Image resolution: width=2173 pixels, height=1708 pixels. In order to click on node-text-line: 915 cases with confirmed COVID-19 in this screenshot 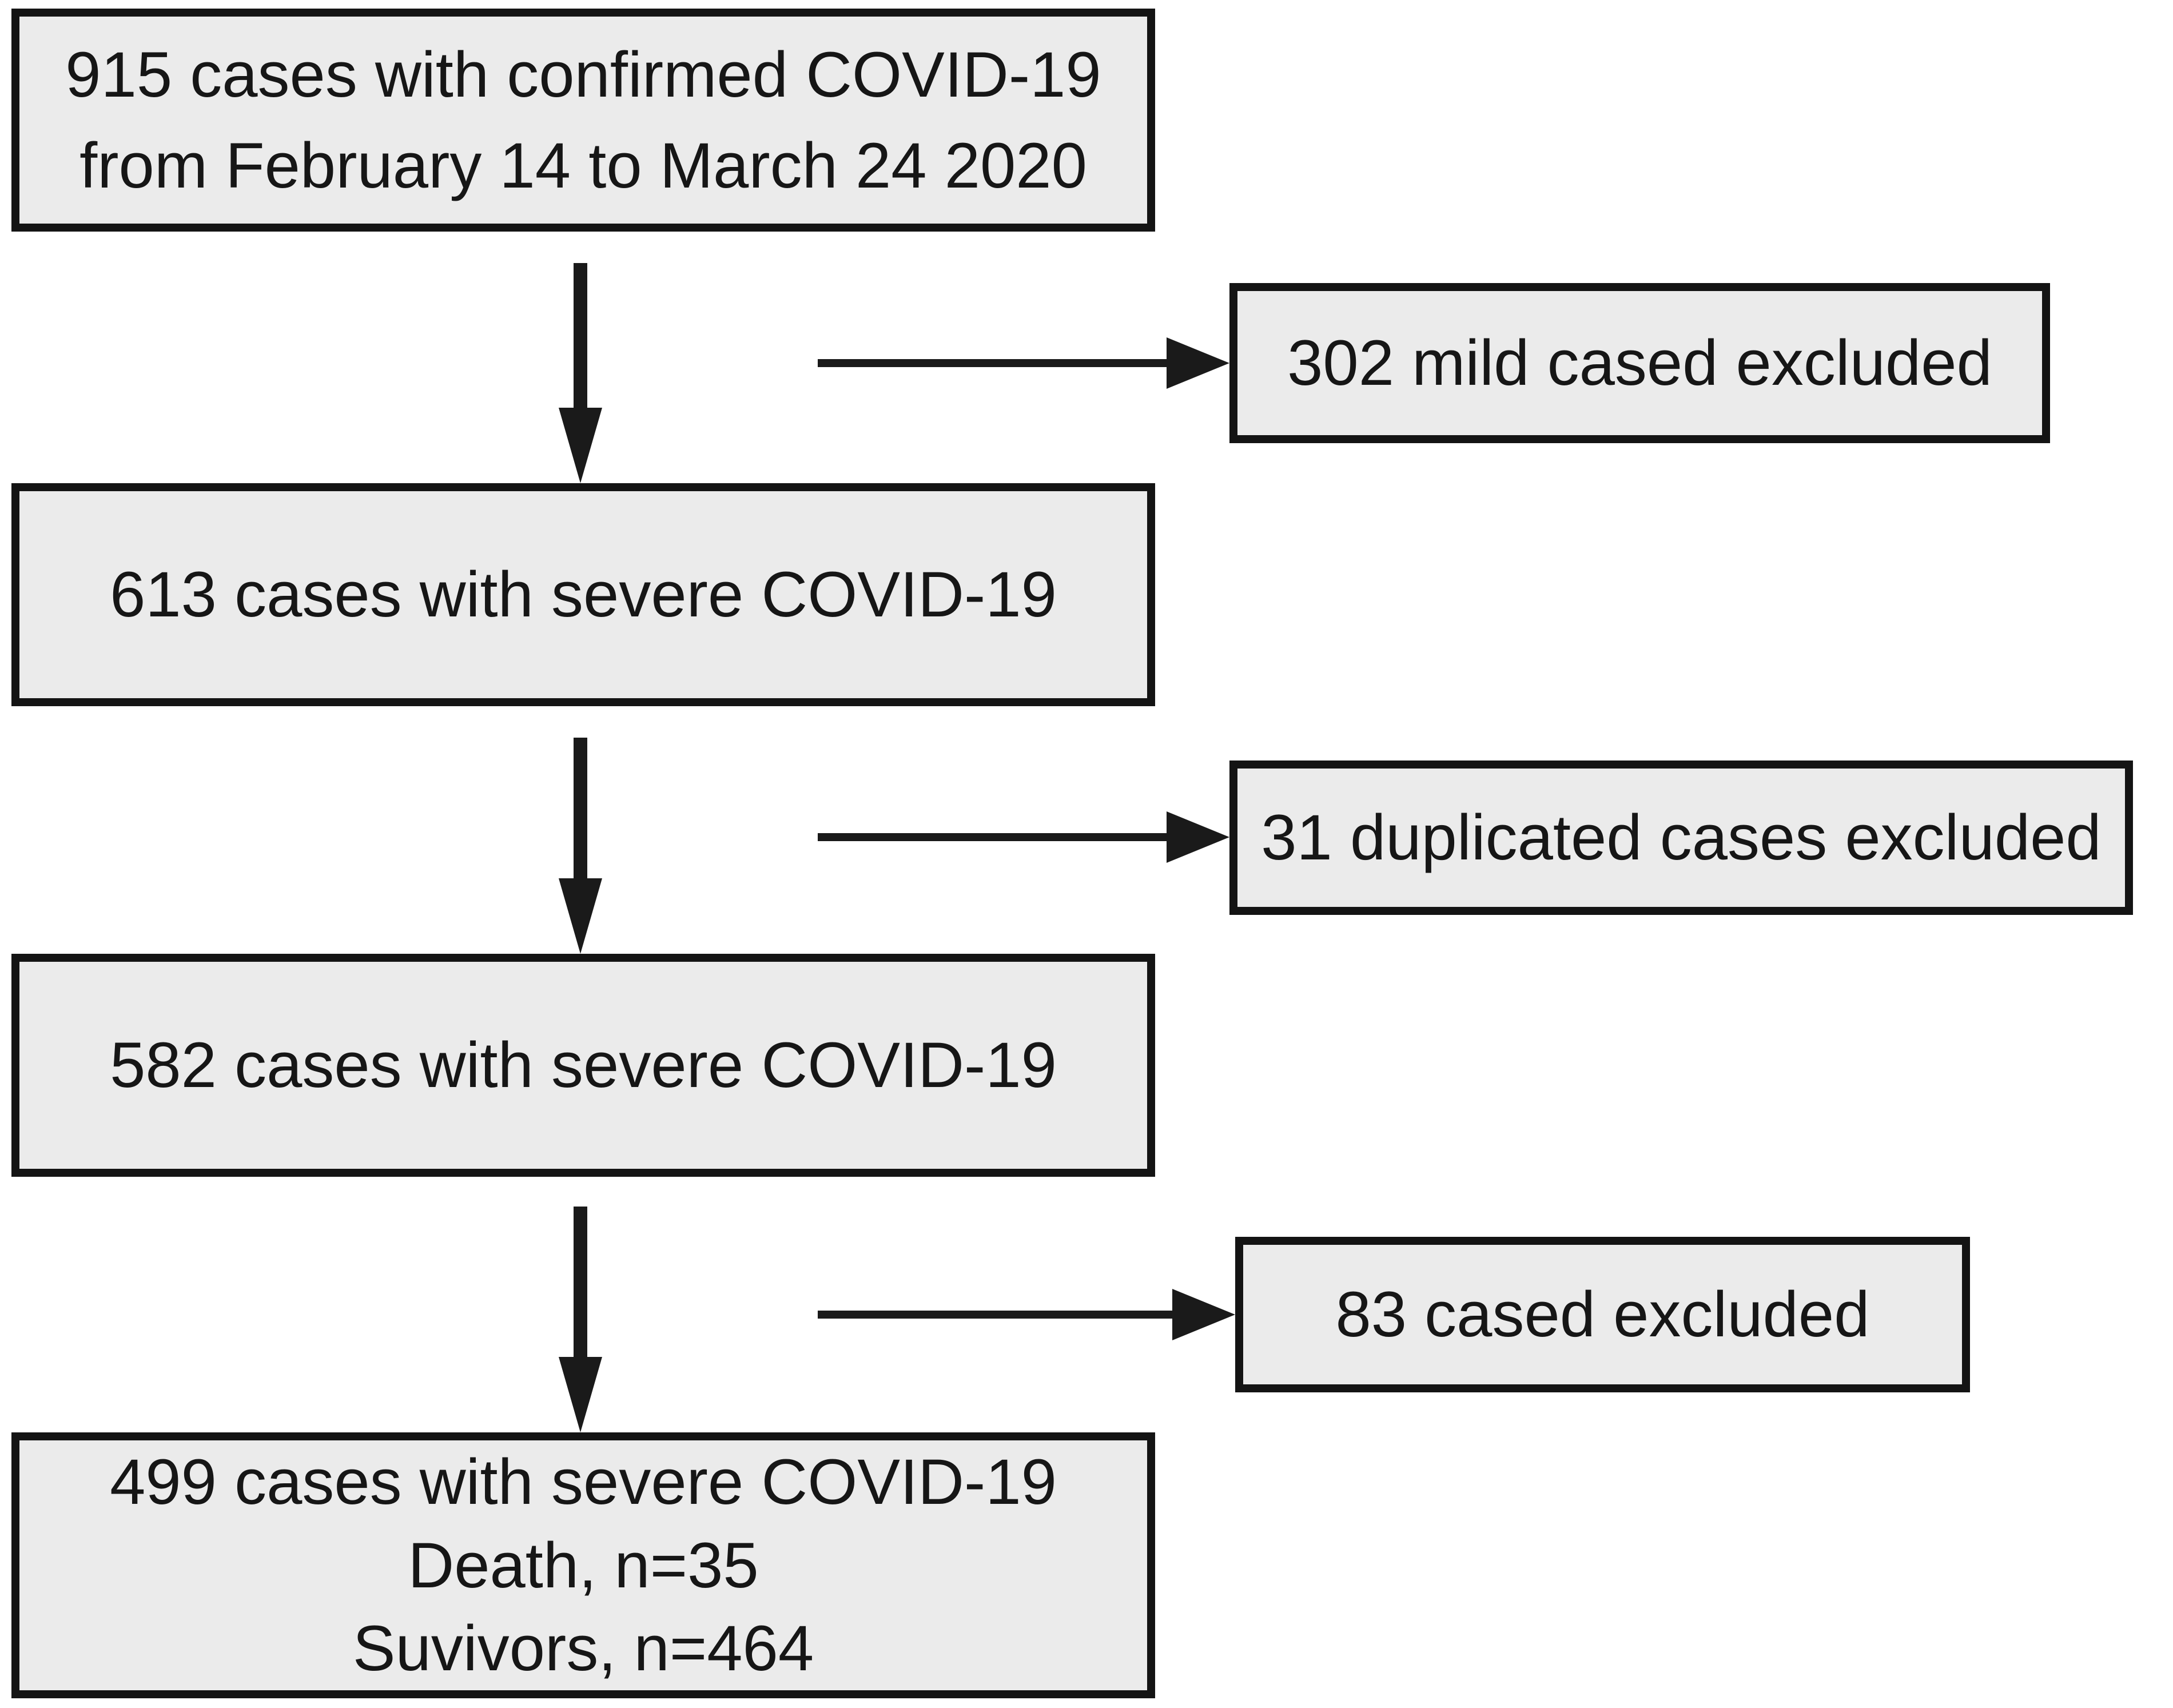, I will do `click(583, 74)`.